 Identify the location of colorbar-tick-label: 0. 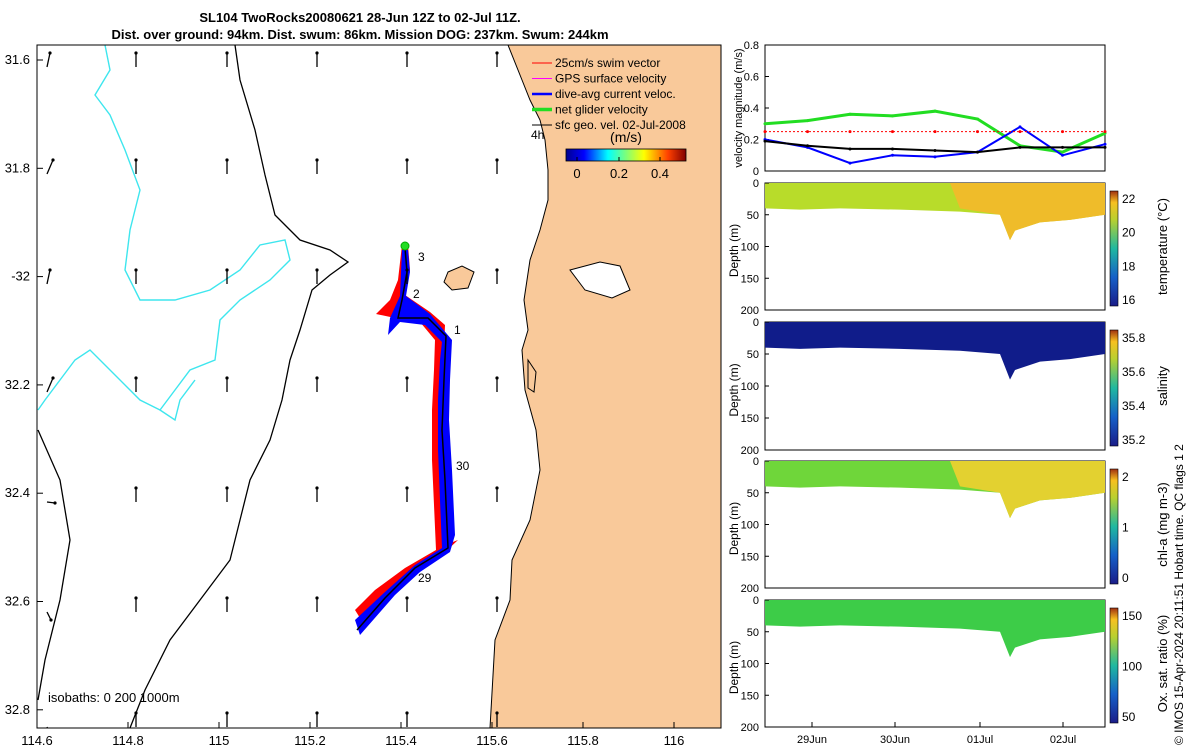
(1125, 578).